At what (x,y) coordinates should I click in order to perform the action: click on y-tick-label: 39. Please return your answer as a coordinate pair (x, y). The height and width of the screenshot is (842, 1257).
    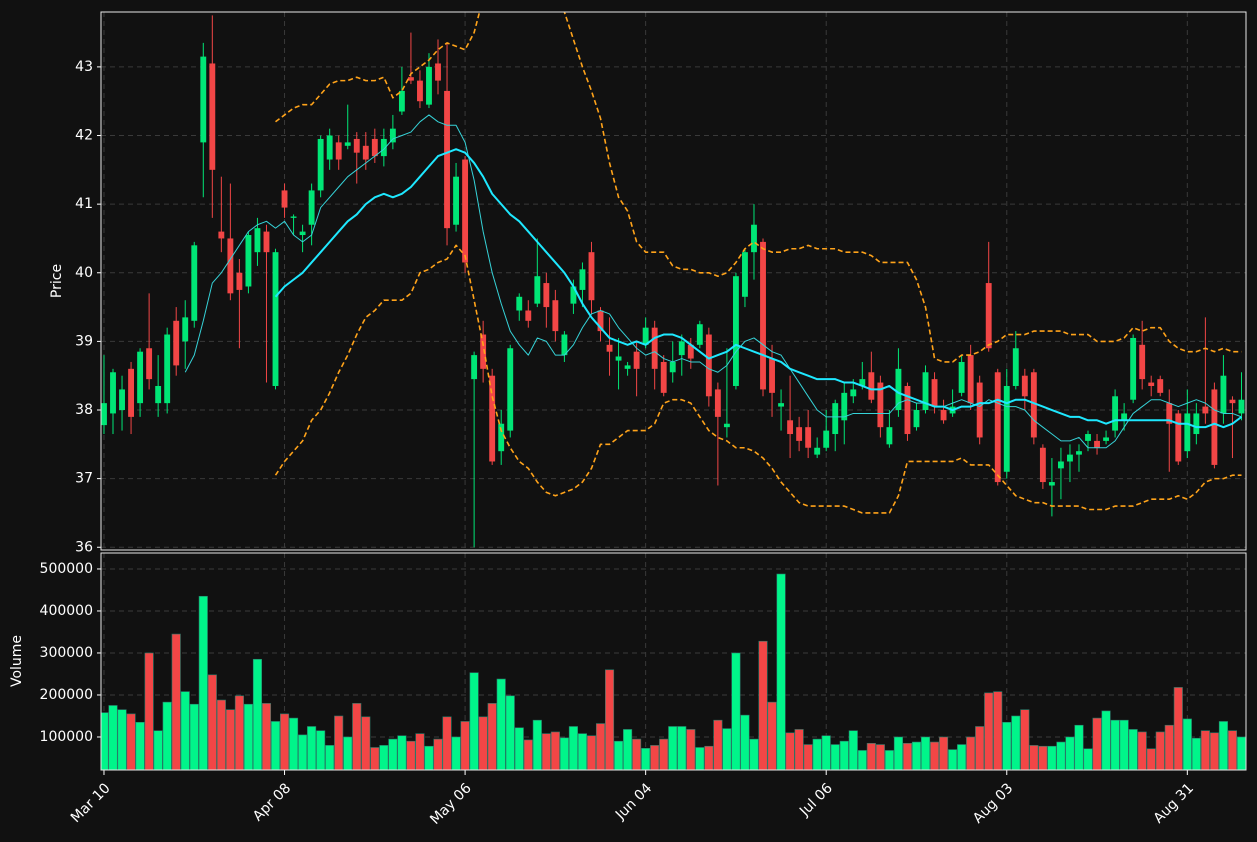
    Looking at the image, I should click on (84, 341).